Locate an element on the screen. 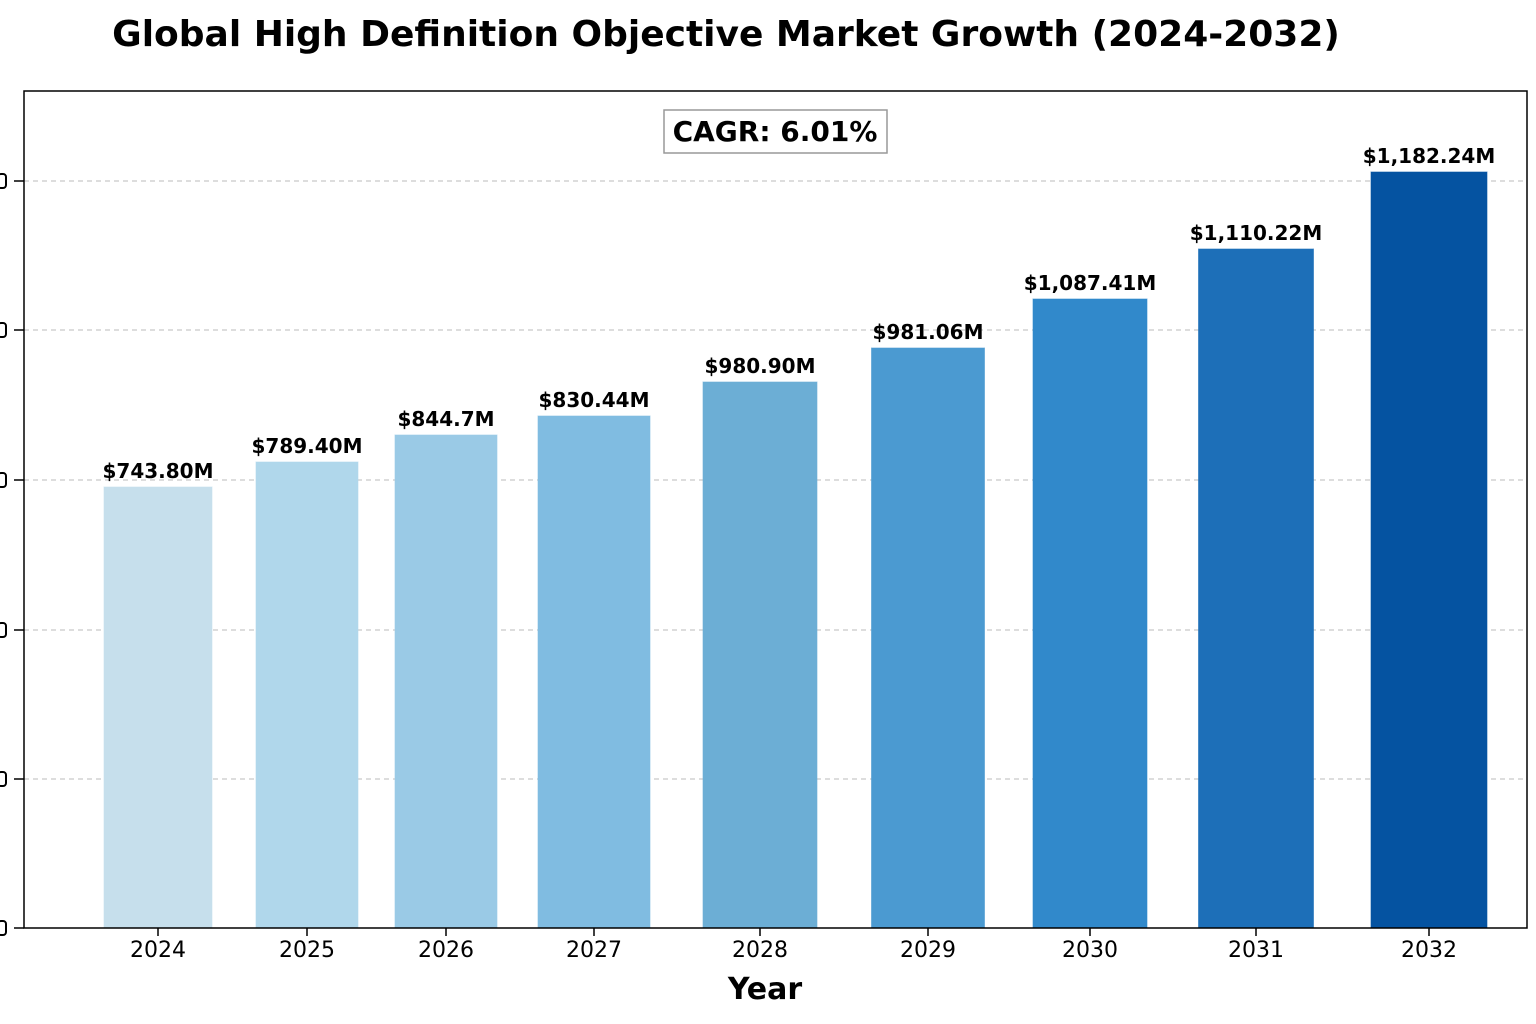 The image size is (1536, 1024). x-tick-label-2028: 2028 is located at coordinates (760, 950).